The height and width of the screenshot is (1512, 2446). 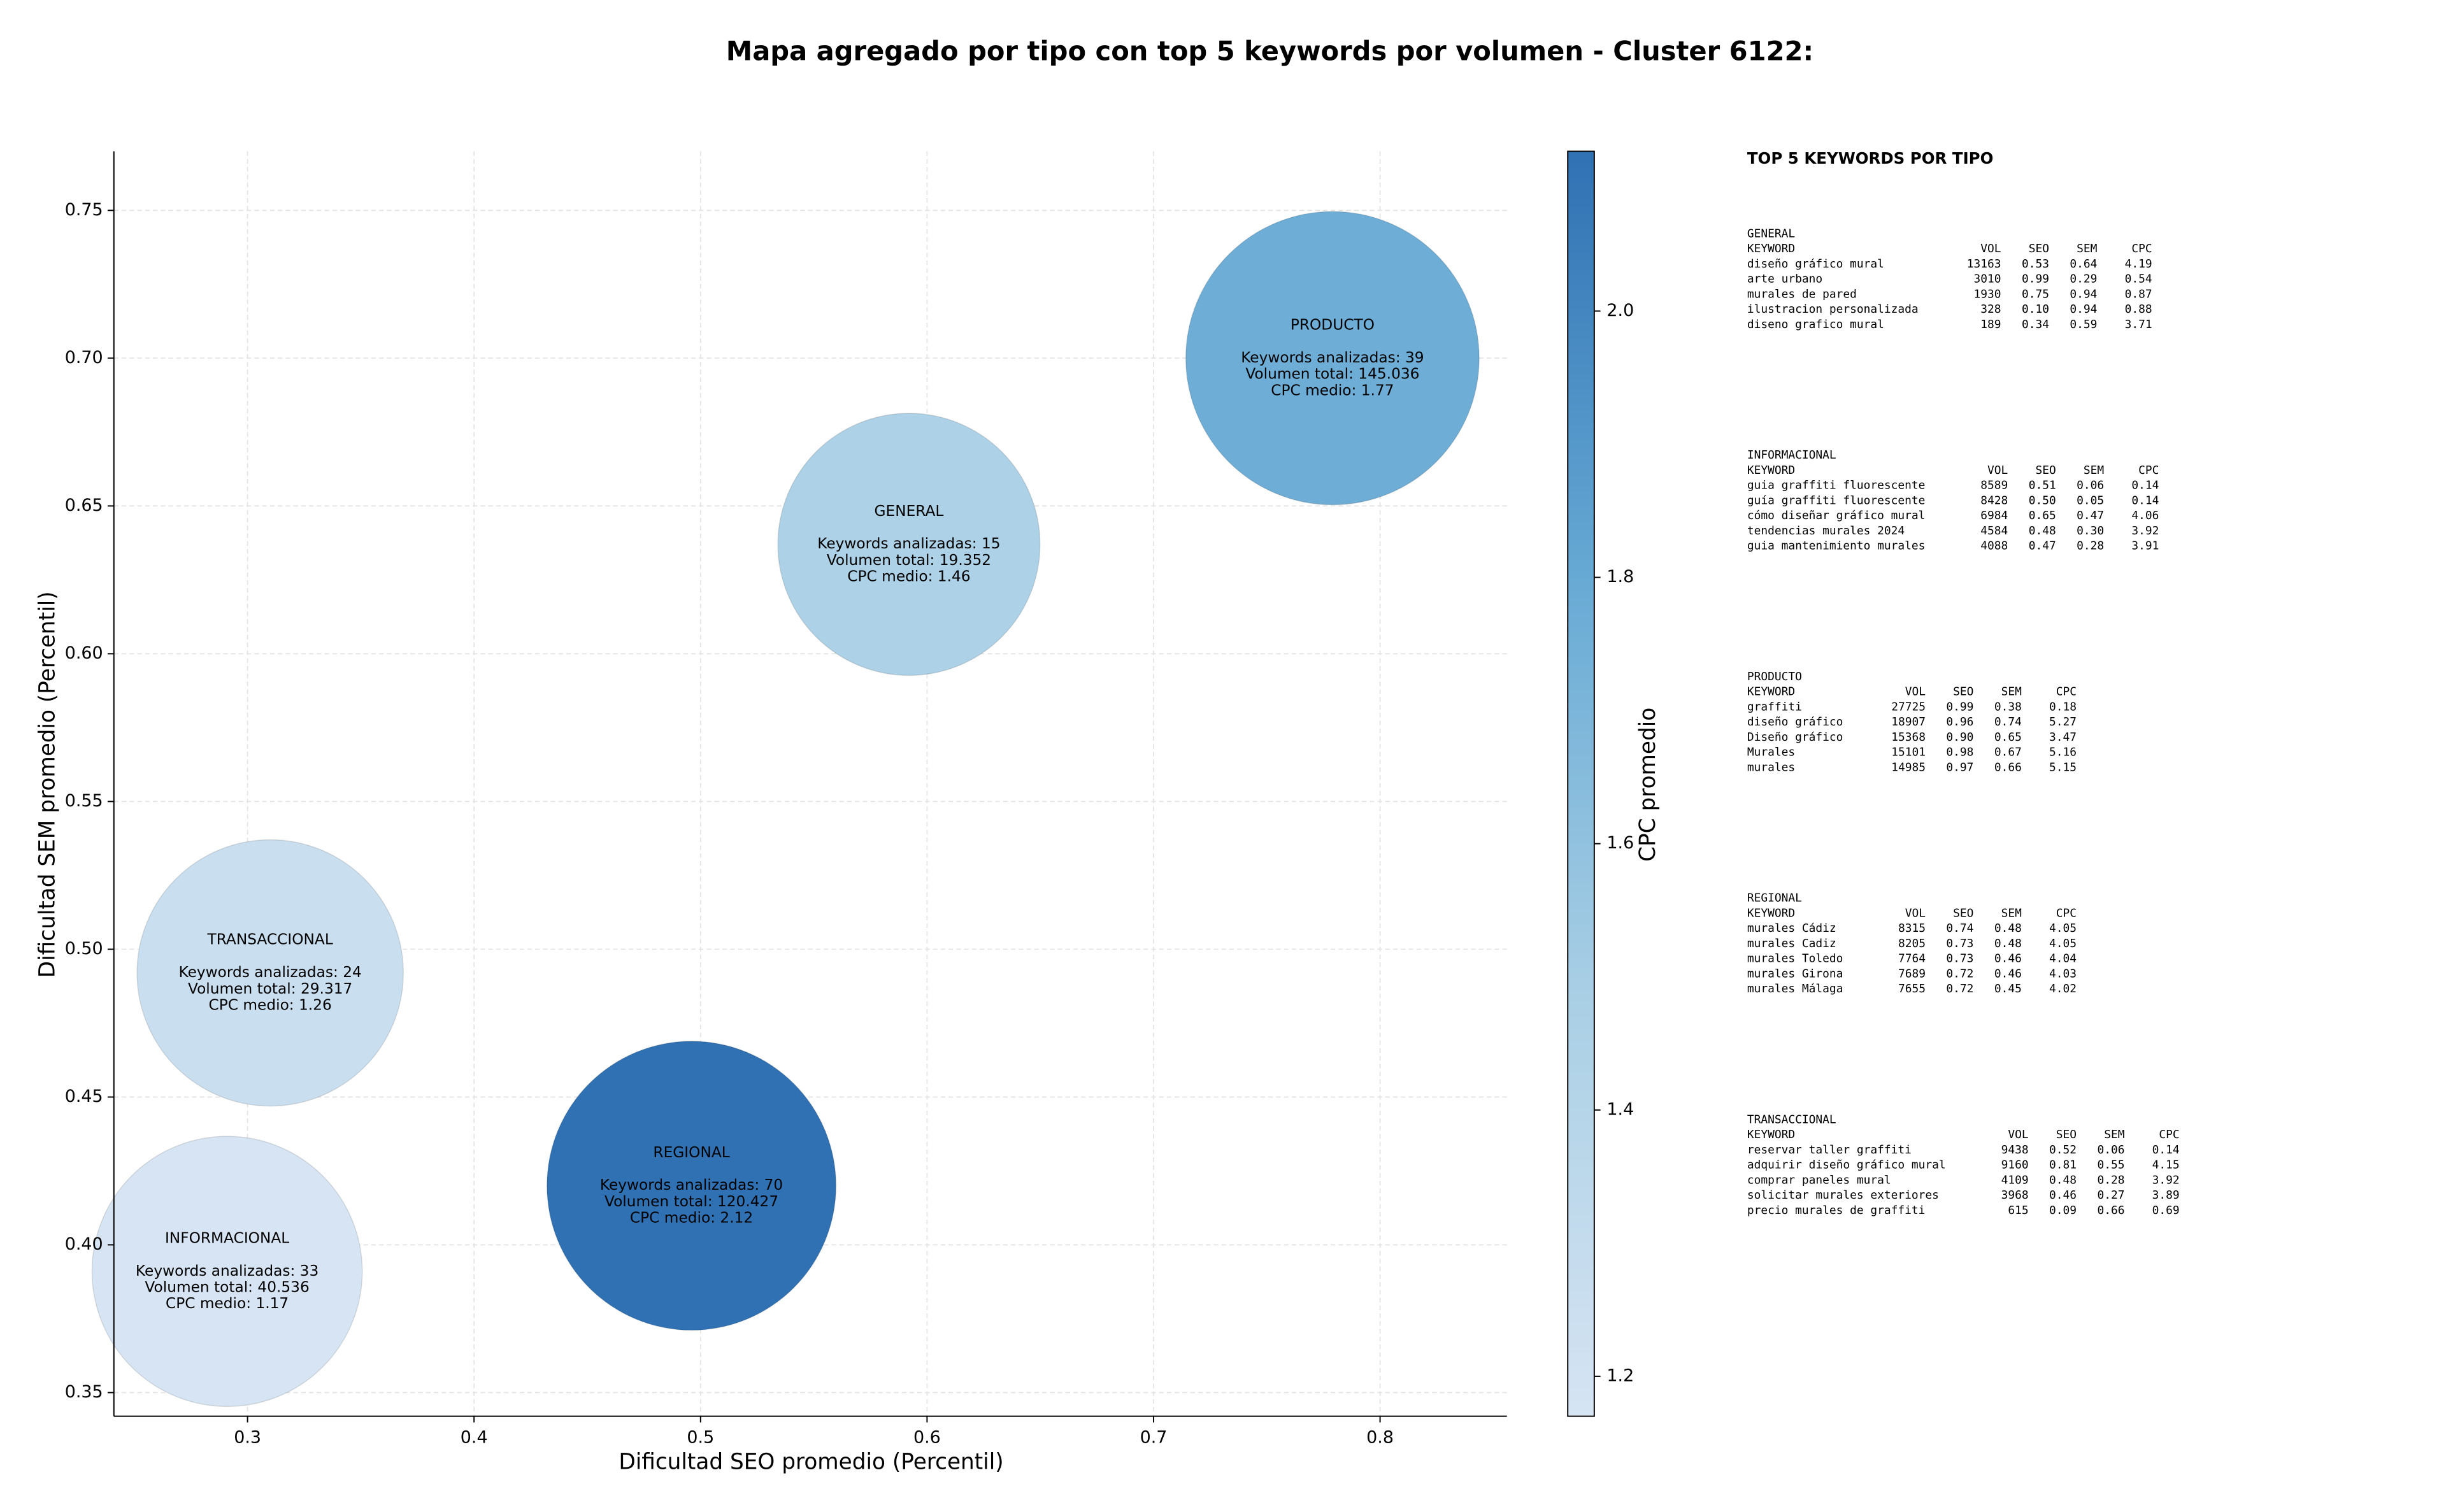 I want to click on table-cell: 0.94, so click(x=2083, y=294).